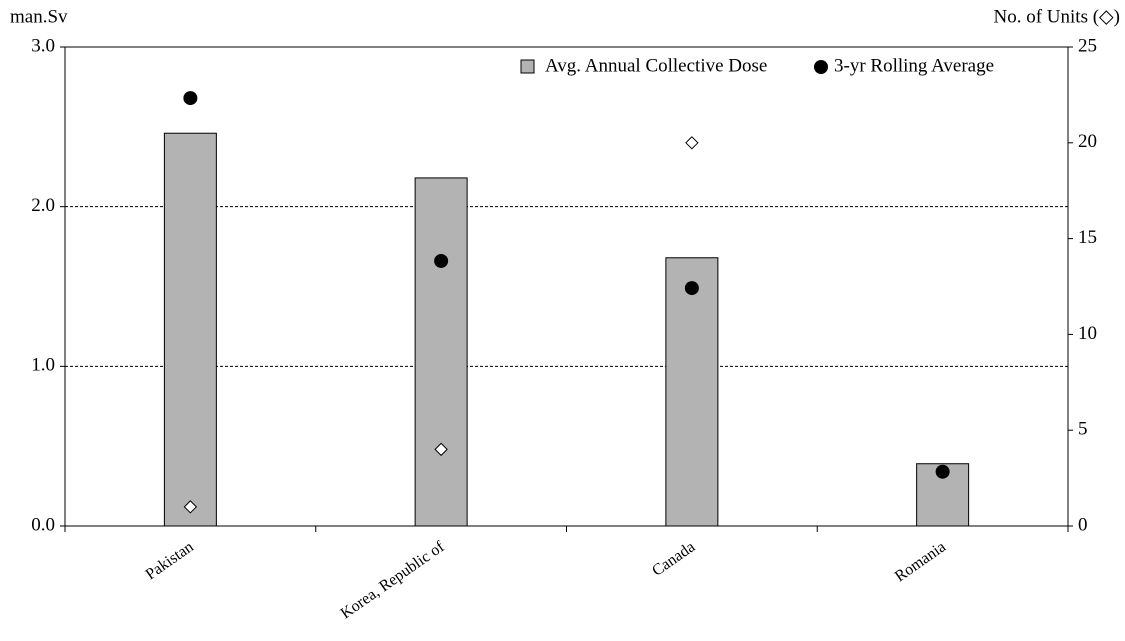  I want to click on y2-tick-label: 20, so click(1087, 141).